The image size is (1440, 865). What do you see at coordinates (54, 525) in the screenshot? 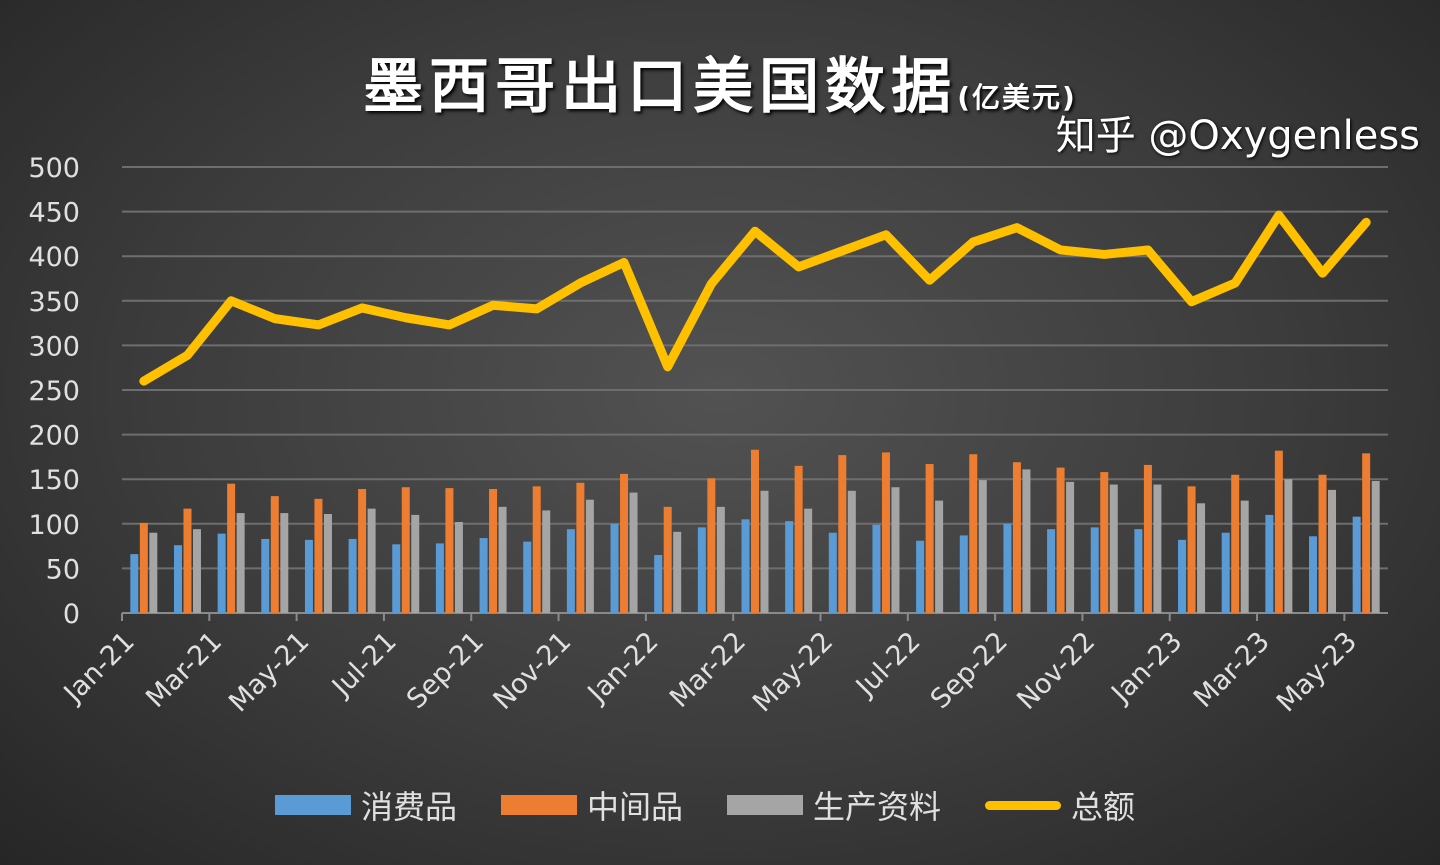
I see `y-tick-label: 100` at bounding box center [54, 525].